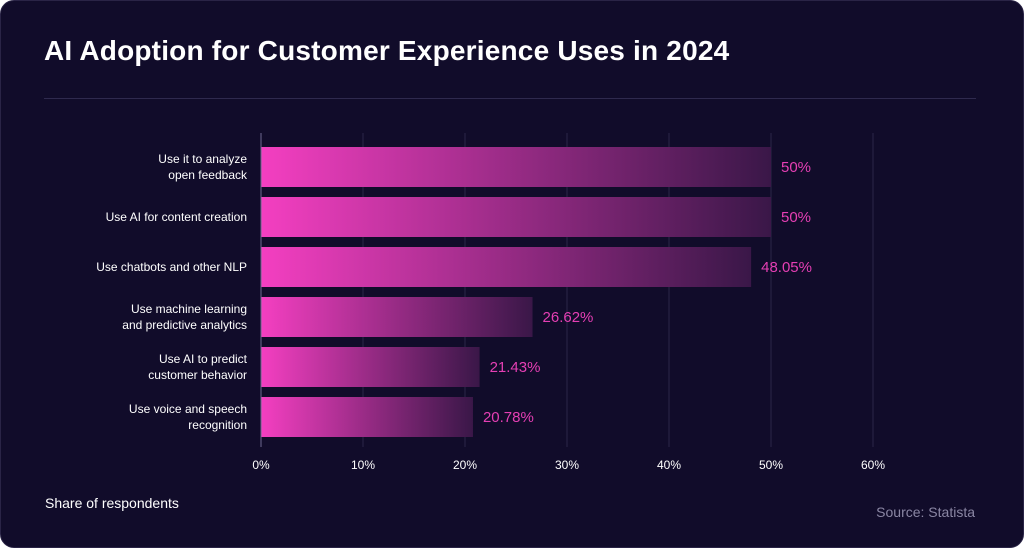 Image resolution: width=1024 pixels, height=548 pixels. I want to click on category-label: Use AI for content creation, so click(176, 217).